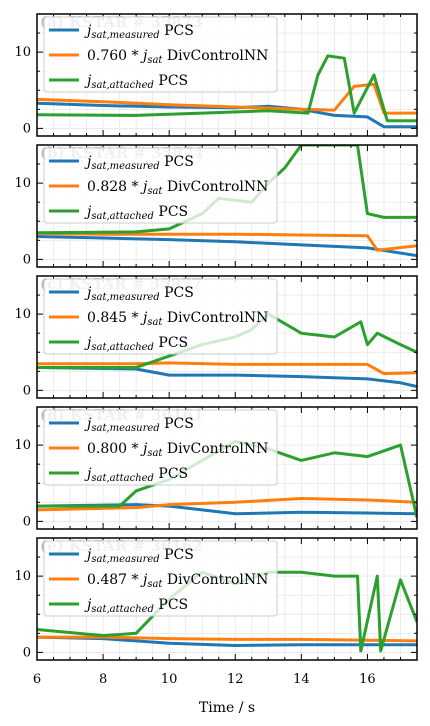 This screenshot has height=726, width=430. I want to click on x-tick-label: 8, so click(103, 679).